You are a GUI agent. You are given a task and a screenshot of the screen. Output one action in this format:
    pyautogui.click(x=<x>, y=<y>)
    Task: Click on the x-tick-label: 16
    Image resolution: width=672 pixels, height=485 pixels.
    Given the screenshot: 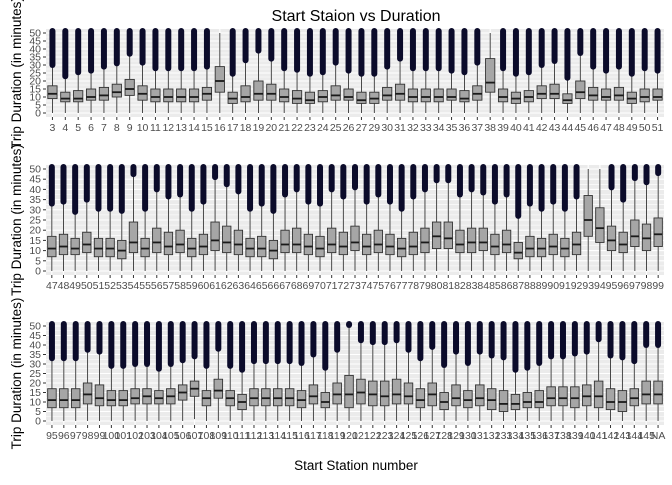 What is the action you would take?
    pyautogui.click(x=220, y=128)
    